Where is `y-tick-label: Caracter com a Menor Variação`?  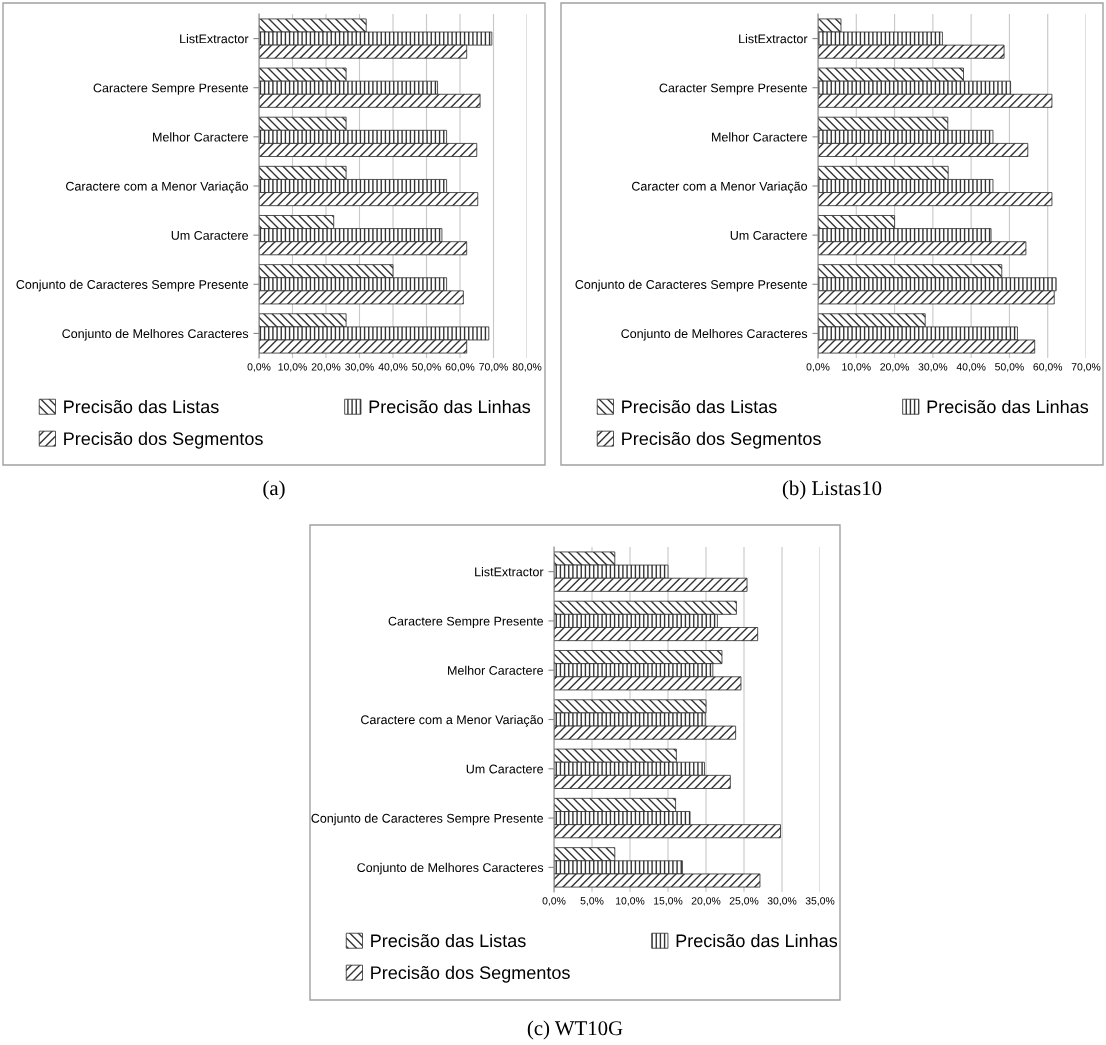 y-tick-label: Caracter com a Menor Variação is located at coordinates (720, 187).